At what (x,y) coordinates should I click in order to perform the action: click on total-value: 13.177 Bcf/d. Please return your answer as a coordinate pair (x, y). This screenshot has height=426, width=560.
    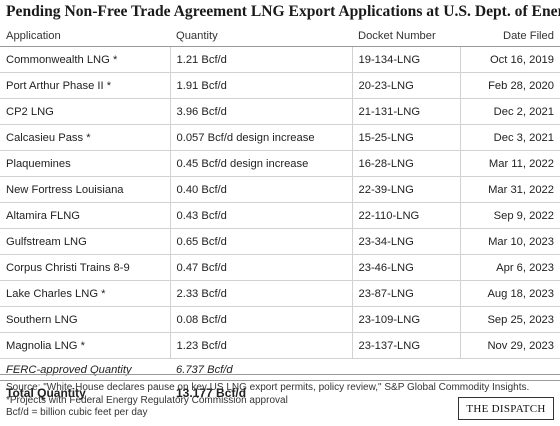
    Looking at the image, I should click on (211, 393).